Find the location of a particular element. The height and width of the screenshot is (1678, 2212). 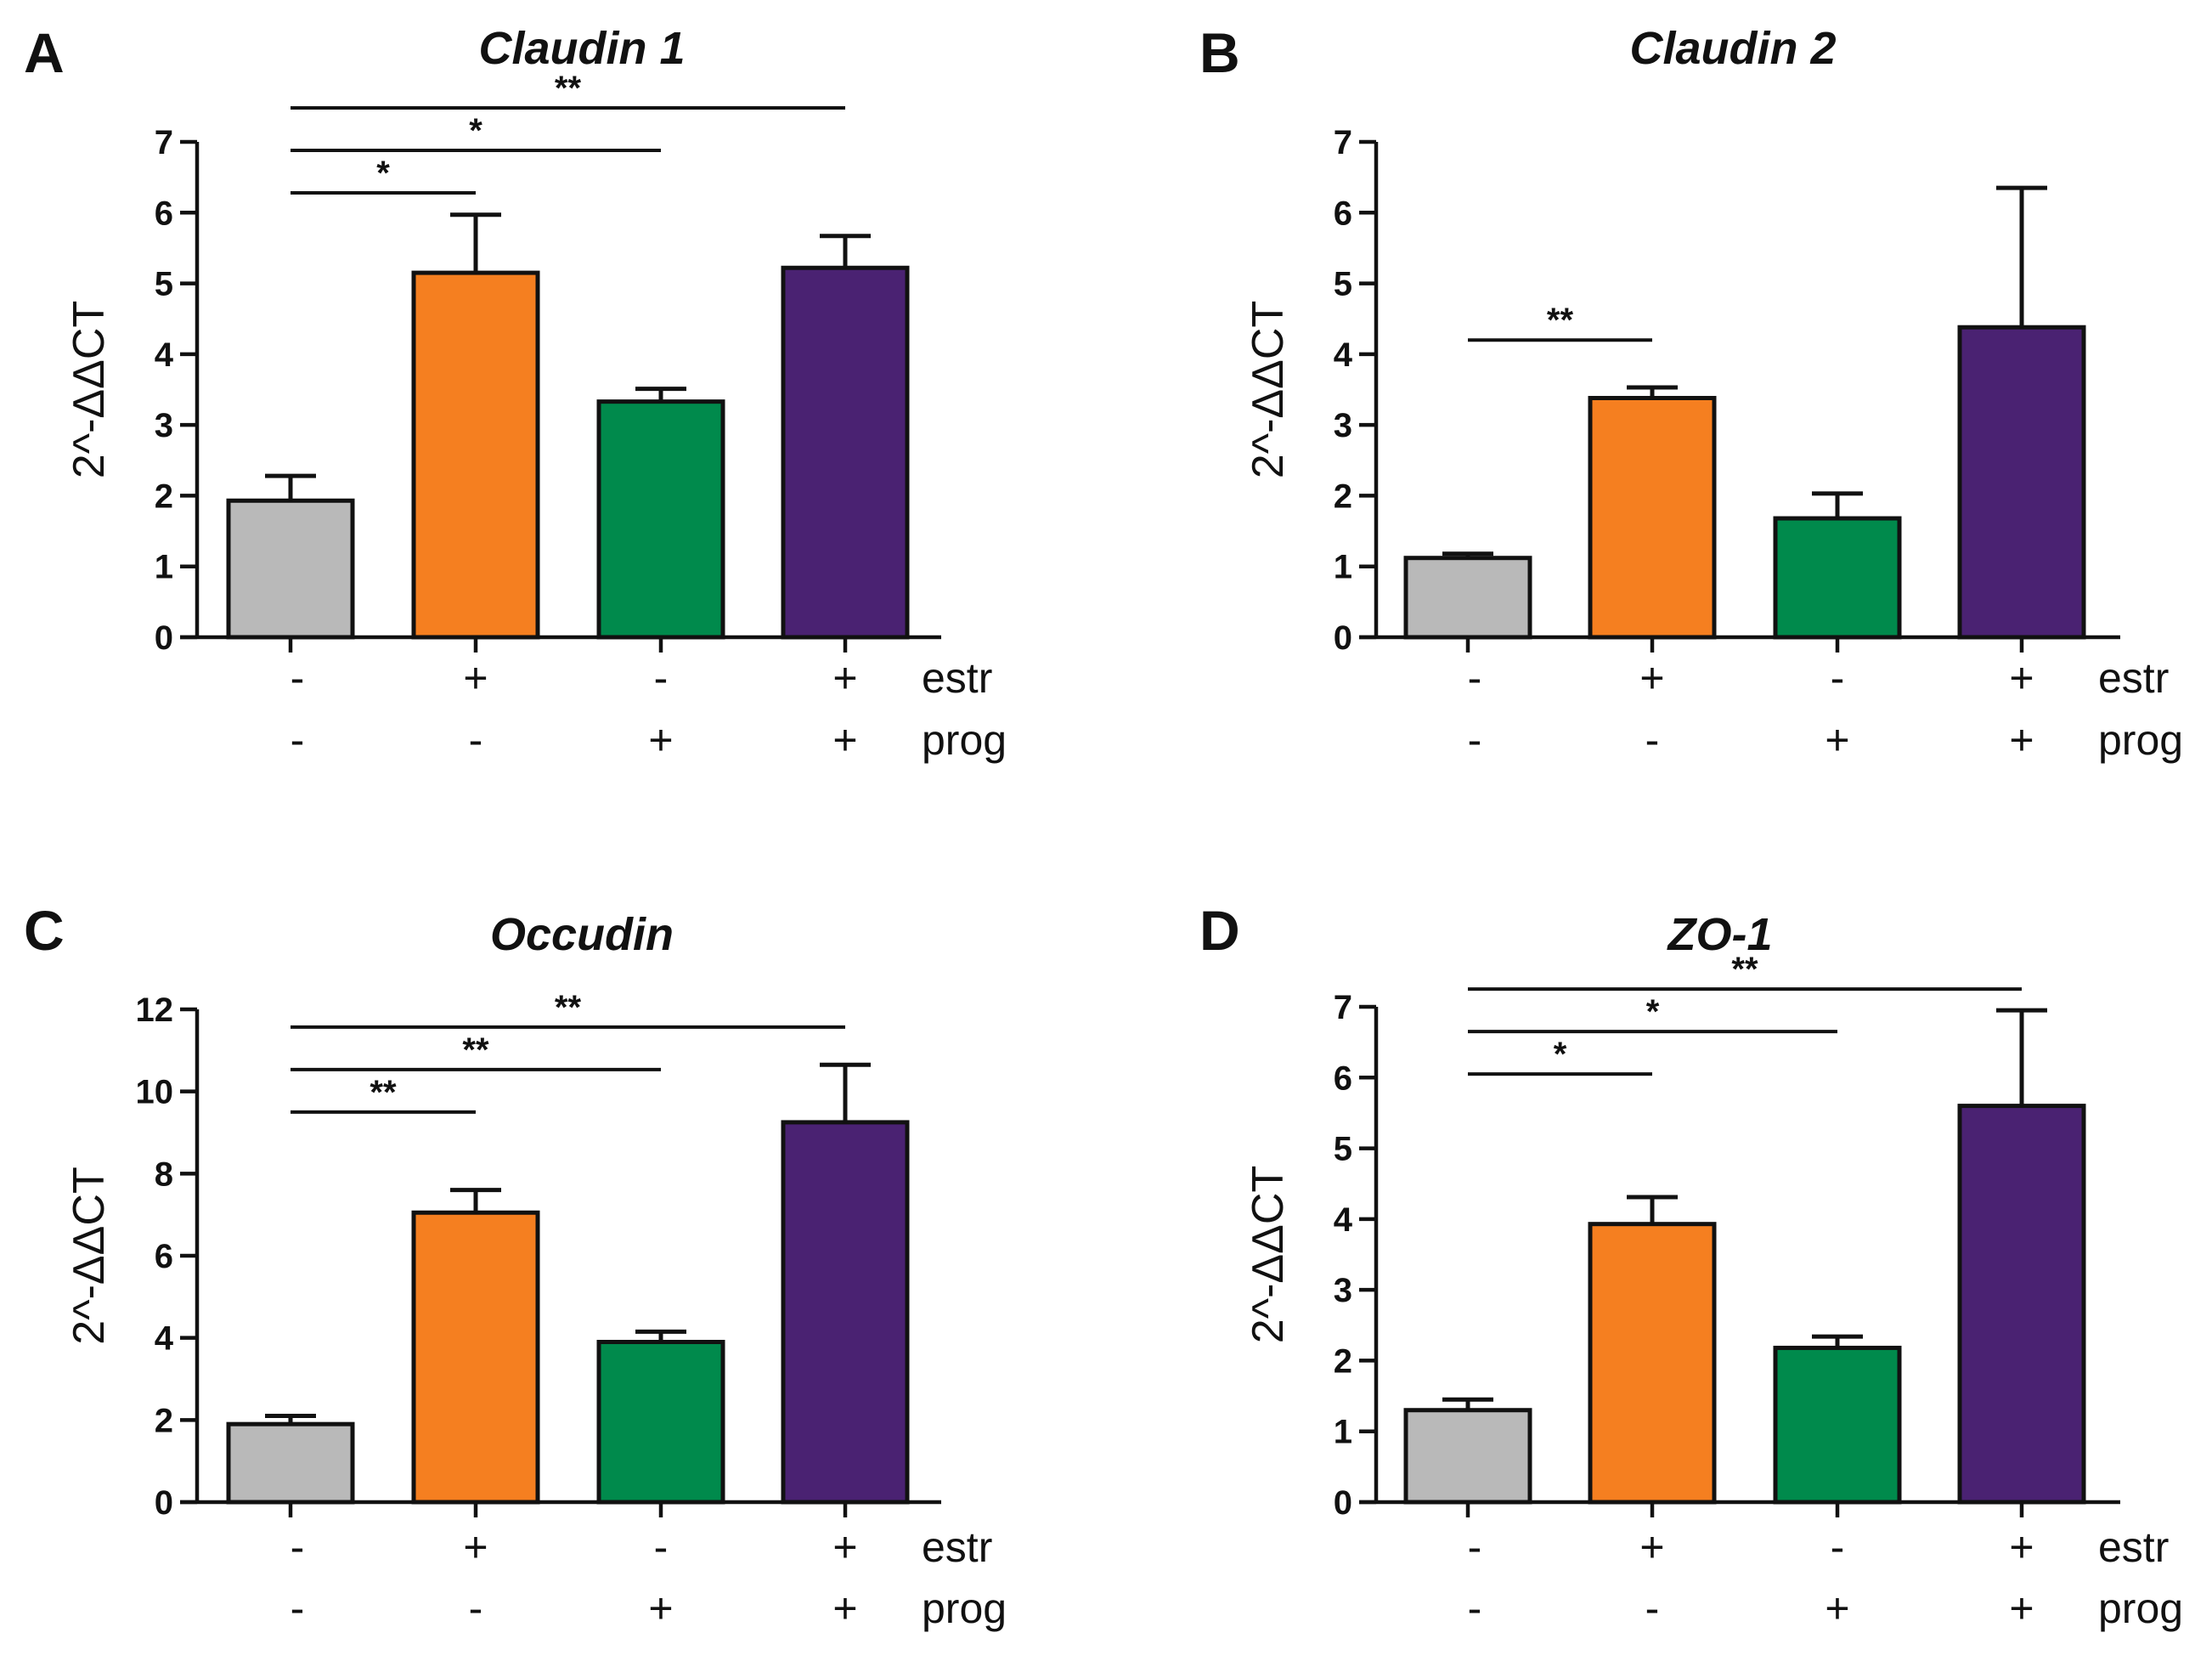

y-tick-label: 8 is located at coordinates (164, 1174).